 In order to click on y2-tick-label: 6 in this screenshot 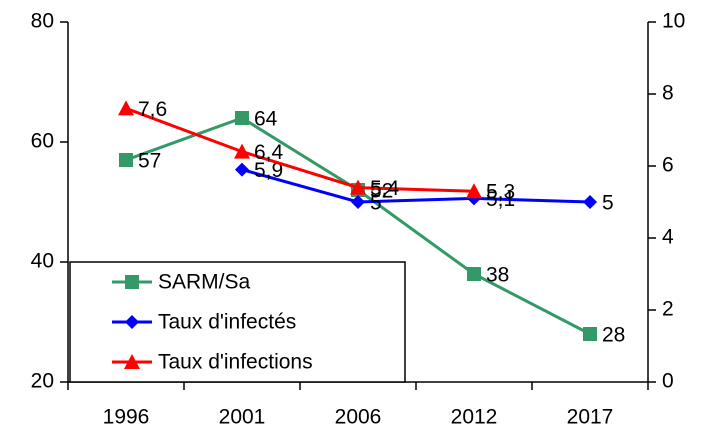, I will do `click(668, 165)`.